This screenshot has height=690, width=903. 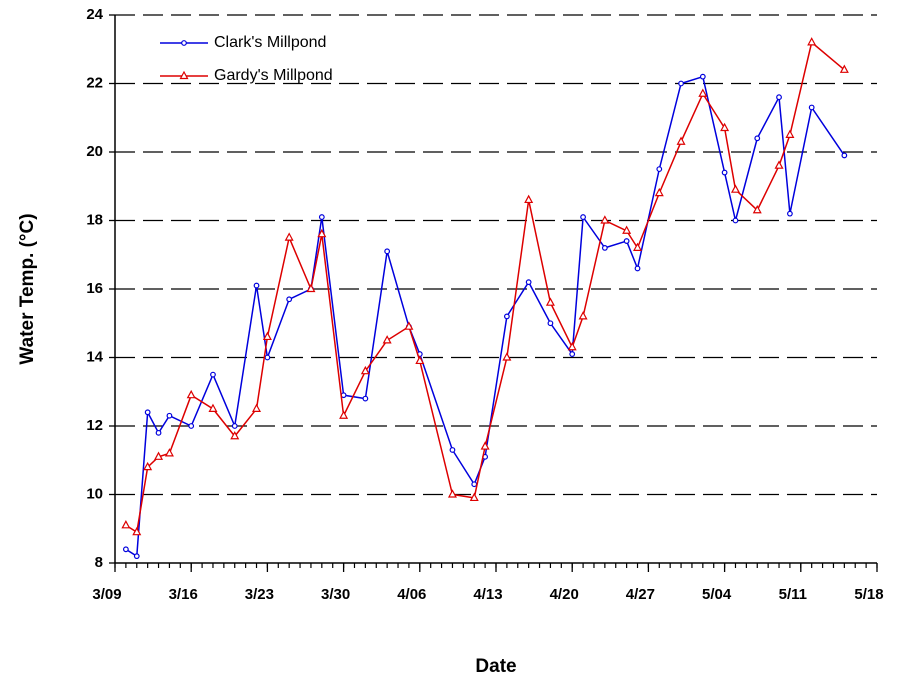 What do you see at coordinates (640, 594) in the screenshot?
I see `x-tick-label: 4/27` at bounding box center [640, 594].